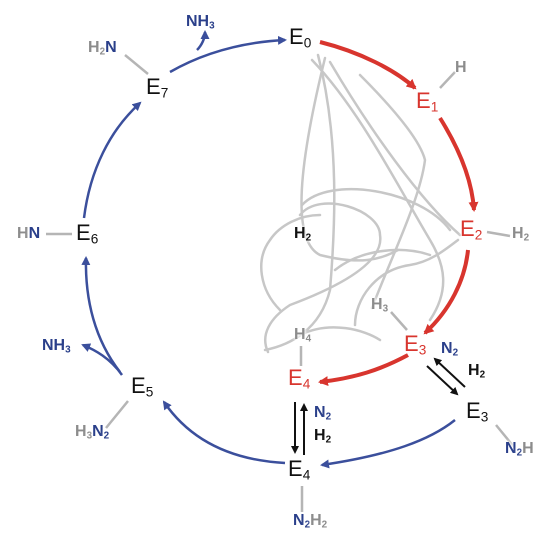 The height and width of the screenshot is (533, 541). Describe the element at coordinates (378, 406) in the screenshot. I see `equilibrium-arrows` at that location.